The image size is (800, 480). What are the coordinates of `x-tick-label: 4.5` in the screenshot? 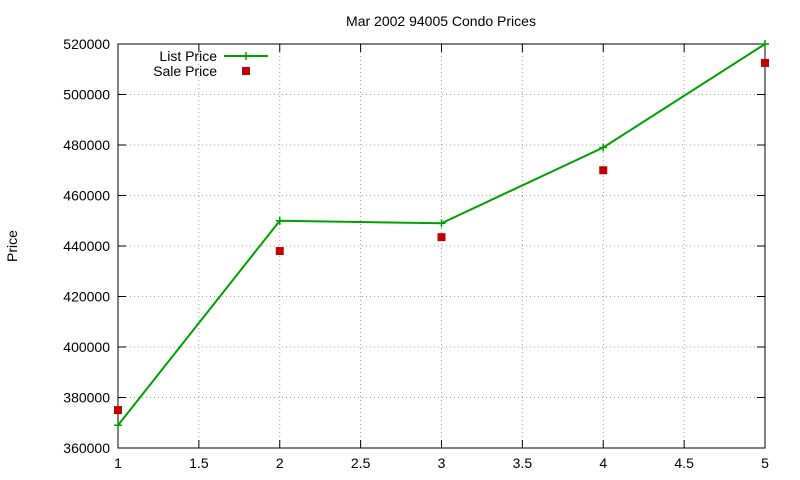 It's located at (684, 463).